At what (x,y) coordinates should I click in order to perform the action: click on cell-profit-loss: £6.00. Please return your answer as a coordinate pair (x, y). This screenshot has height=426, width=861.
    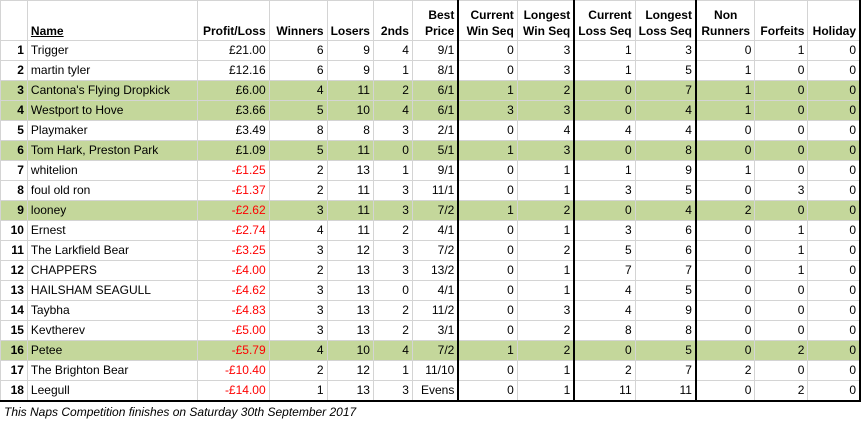
    Looking at the image, I should click on (233, 90).